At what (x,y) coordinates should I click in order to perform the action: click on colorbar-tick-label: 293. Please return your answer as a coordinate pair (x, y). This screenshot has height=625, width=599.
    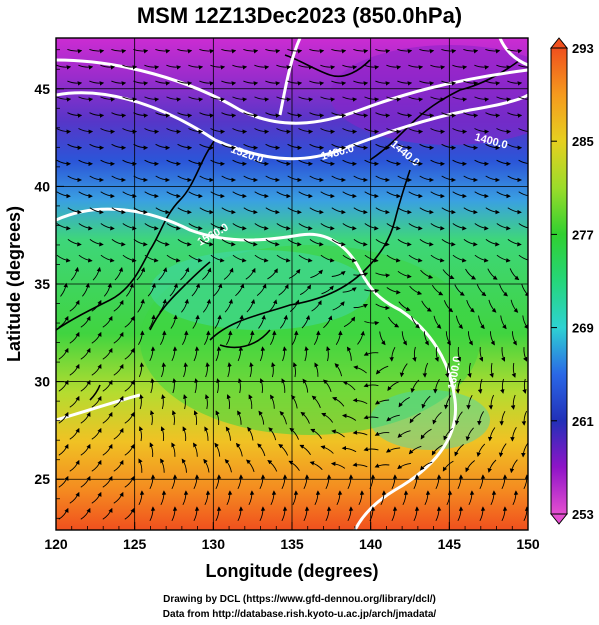
    Looking at the image, I should click on (583, 48).